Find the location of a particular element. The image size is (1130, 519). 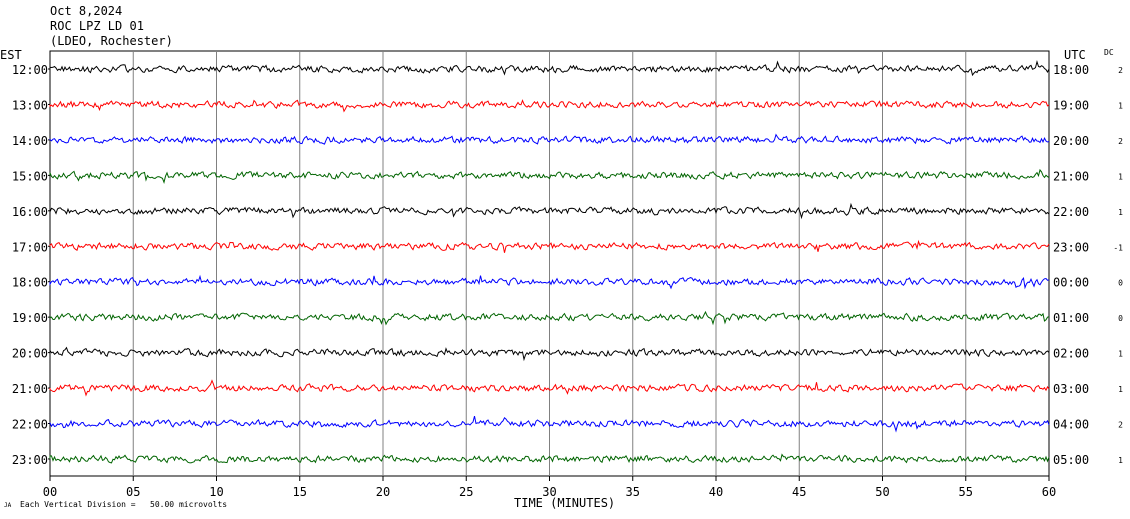

utc-hour-label: 19:00 is located at coordinates (1071, 105).